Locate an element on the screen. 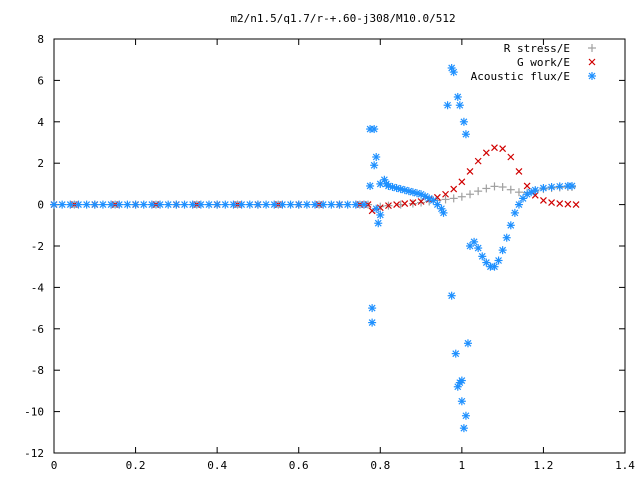 This screenshot has height=480, width=640. y-tick-label: 0 is located at coordinates (40, 205).